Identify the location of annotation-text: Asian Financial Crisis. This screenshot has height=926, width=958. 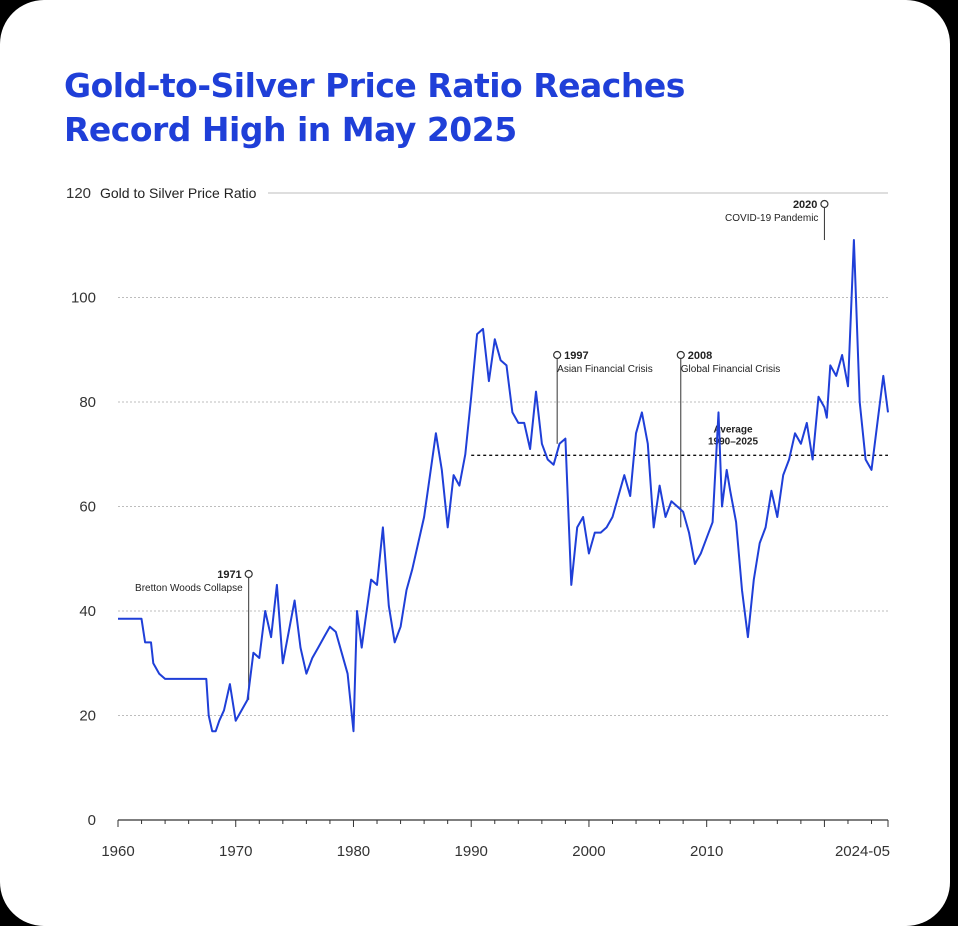
(605, 369).